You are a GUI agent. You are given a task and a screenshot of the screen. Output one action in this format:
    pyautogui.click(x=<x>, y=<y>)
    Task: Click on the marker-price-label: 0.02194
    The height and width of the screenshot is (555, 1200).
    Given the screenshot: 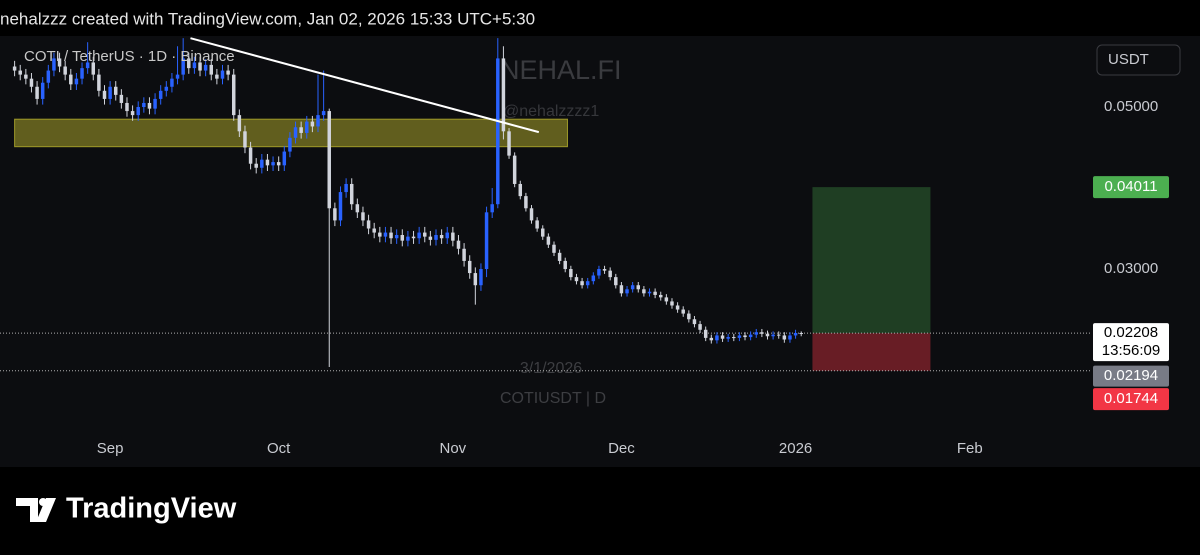 What is the action you would take?
    pyautogui.click(x=1131, y=375)
    